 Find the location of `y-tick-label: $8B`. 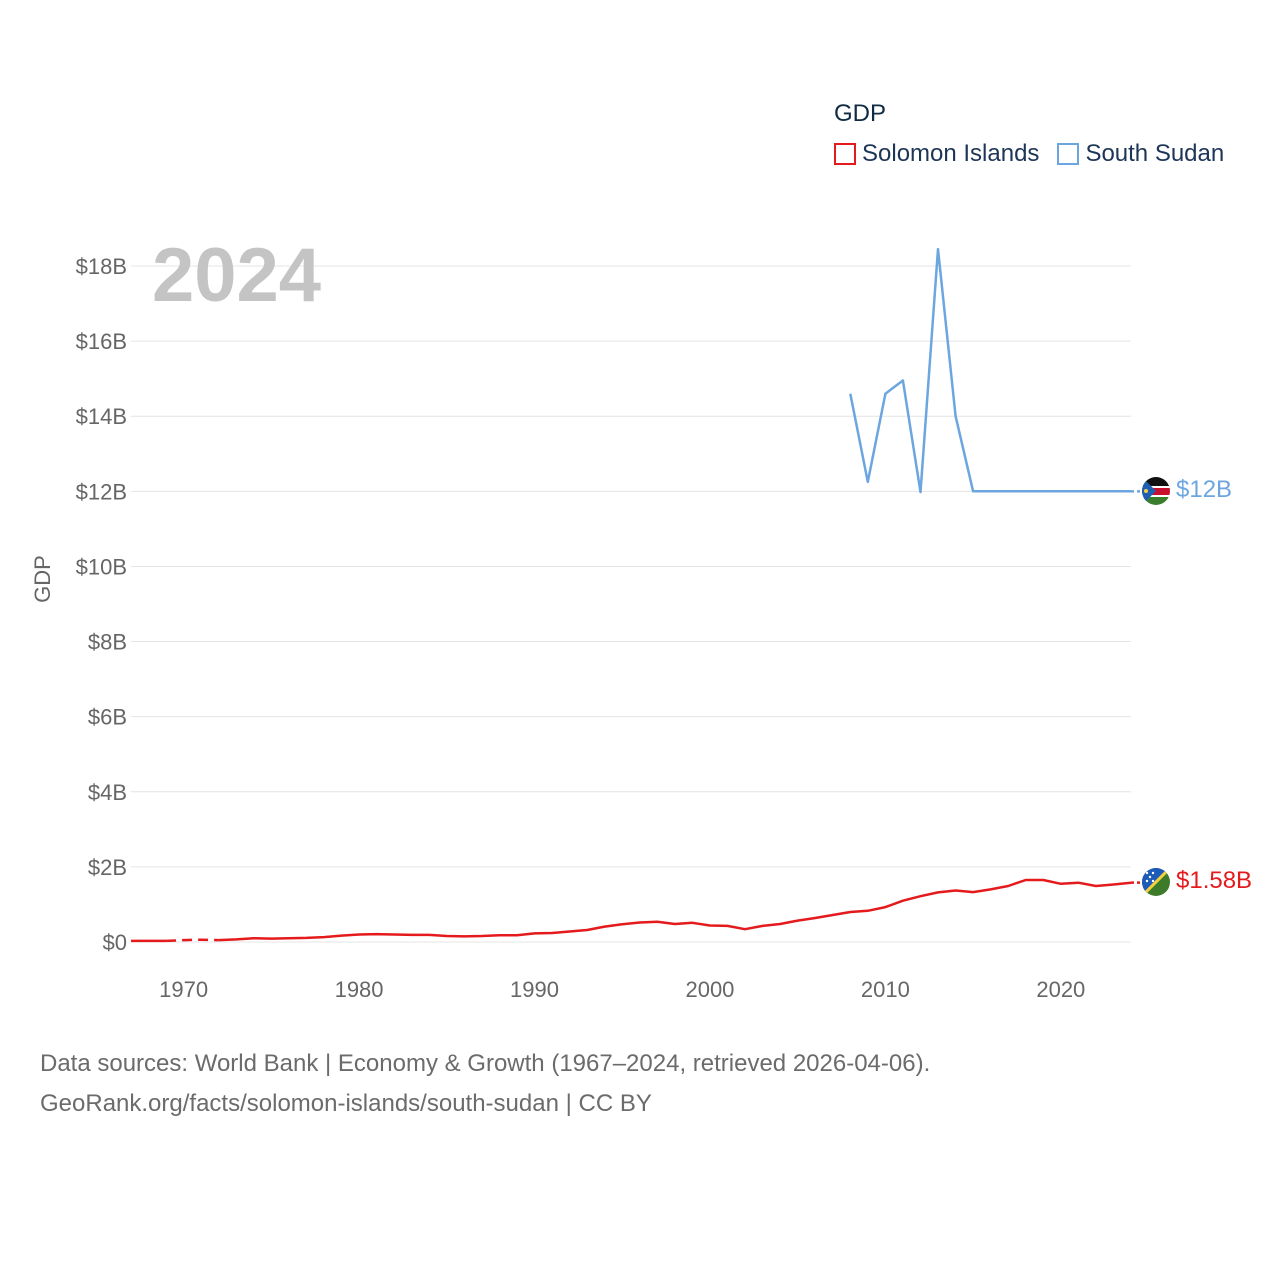

y-tick-label: $8B is located at coordinates (107, 642).